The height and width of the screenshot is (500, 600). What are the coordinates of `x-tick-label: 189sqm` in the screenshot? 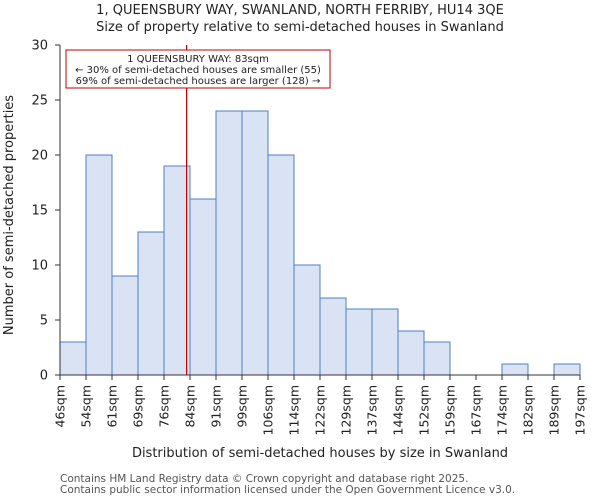 It's located at (554, 410).